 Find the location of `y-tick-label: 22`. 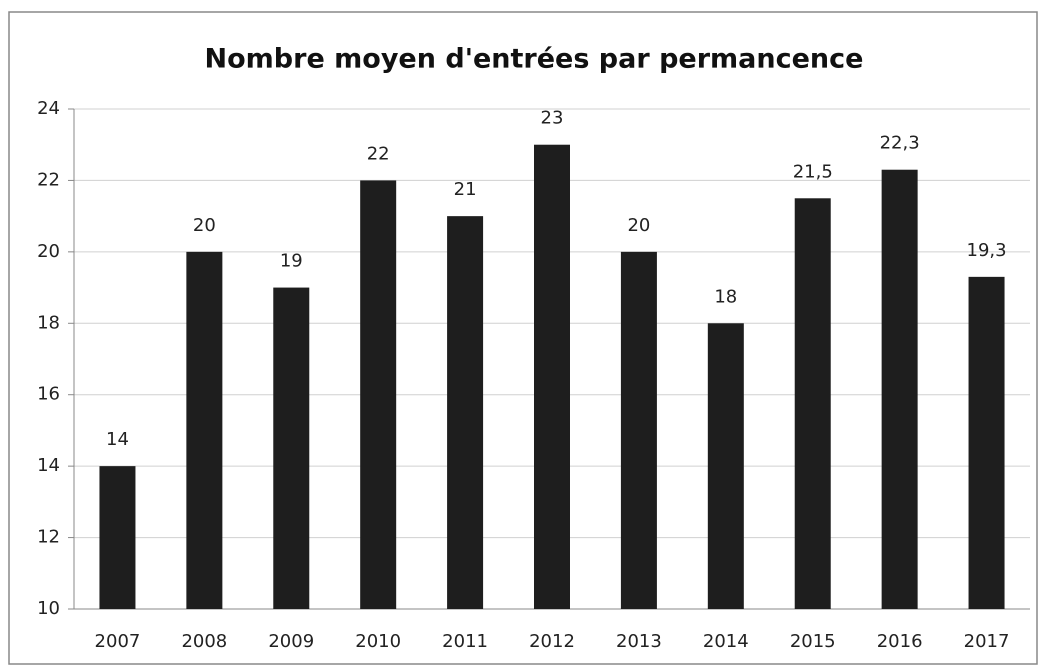

y-tick-label: 22 is located at coordinates (48, 179).